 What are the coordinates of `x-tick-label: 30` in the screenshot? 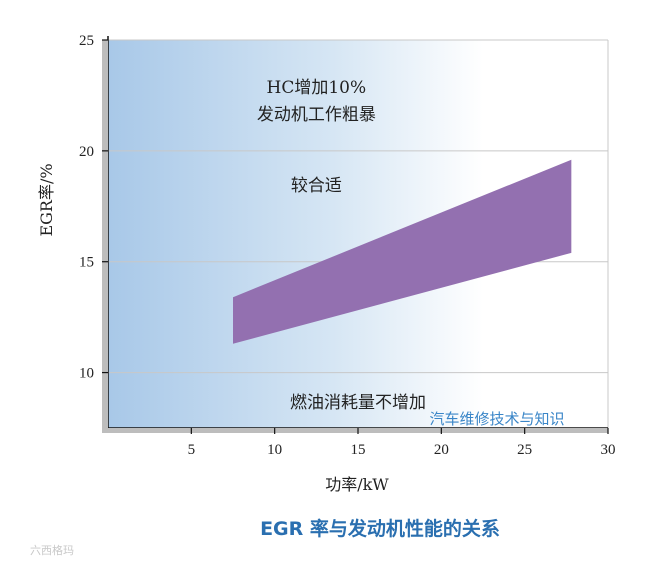 It's located at (608, 450).